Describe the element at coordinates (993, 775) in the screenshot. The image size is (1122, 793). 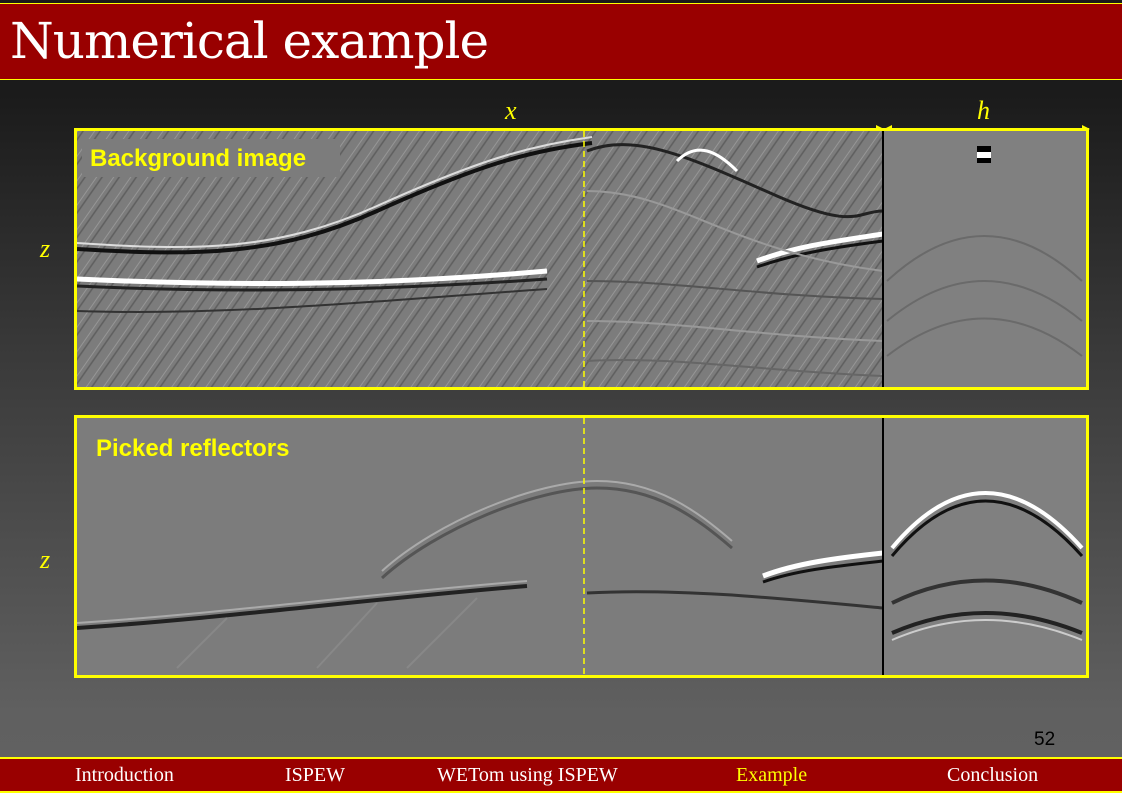
I see `nav-conclusion: Conclusion` at that location.